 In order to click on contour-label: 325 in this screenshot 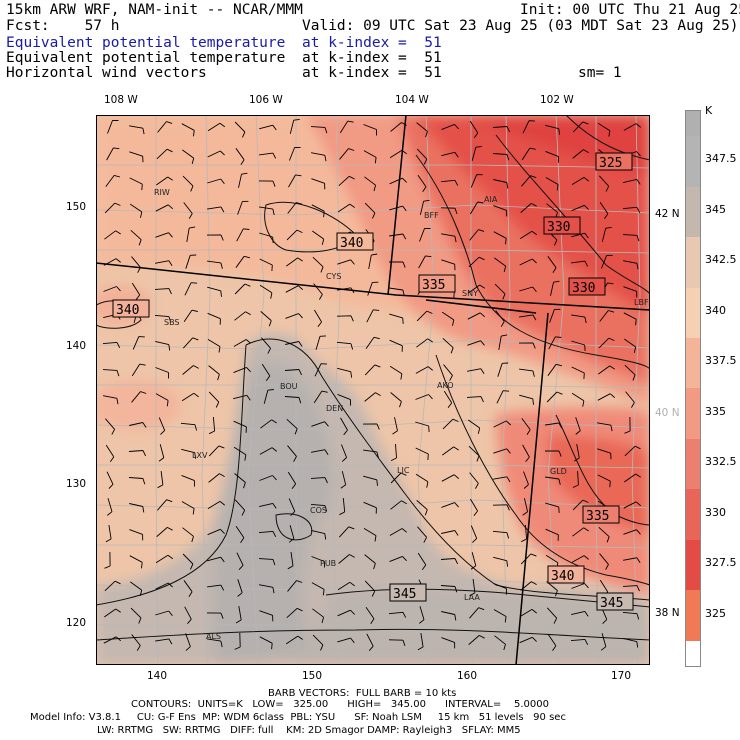, I will do `click(614, 161)`.